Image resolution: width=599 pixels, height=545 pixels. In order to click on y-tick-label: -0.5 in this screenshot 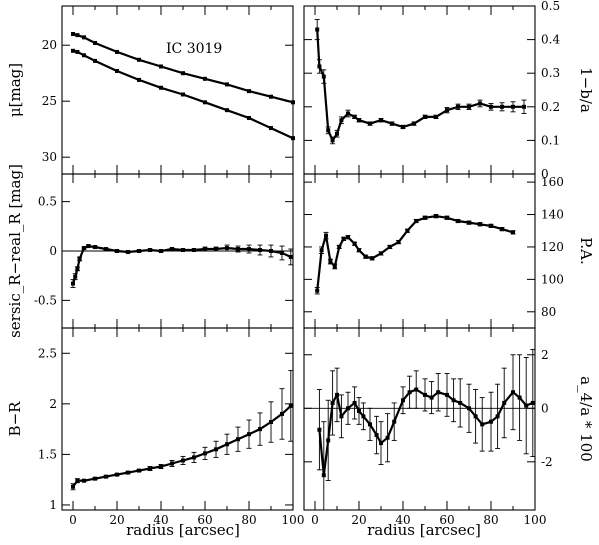, I will do `click(45, 300)`.